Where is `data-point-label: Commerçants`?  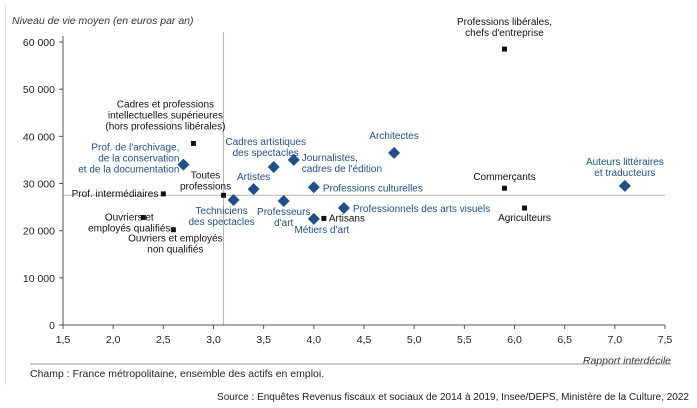 data-point-label: Commerçants is located at coordinates (504, 177).